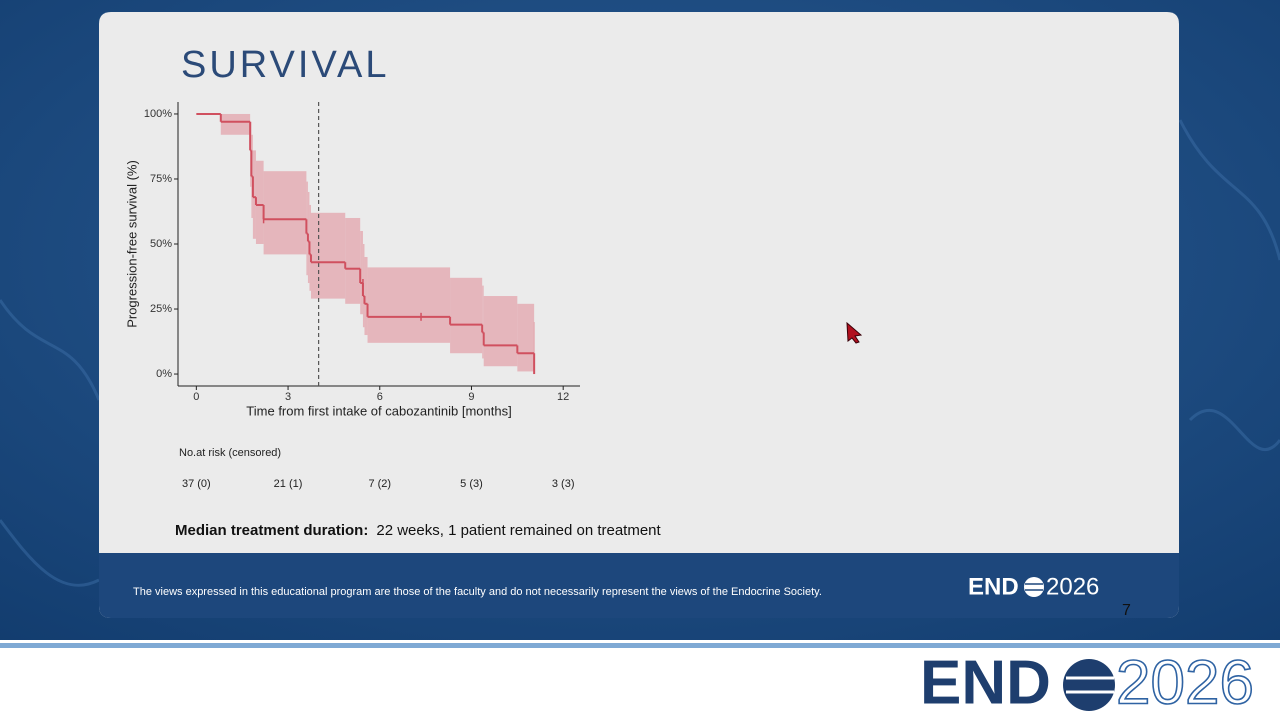 This screenshot has width=1280, height=720. Describe the element at coordinates (1072, 586) in the screenshot. I see `logo-right: 2026` at that location.